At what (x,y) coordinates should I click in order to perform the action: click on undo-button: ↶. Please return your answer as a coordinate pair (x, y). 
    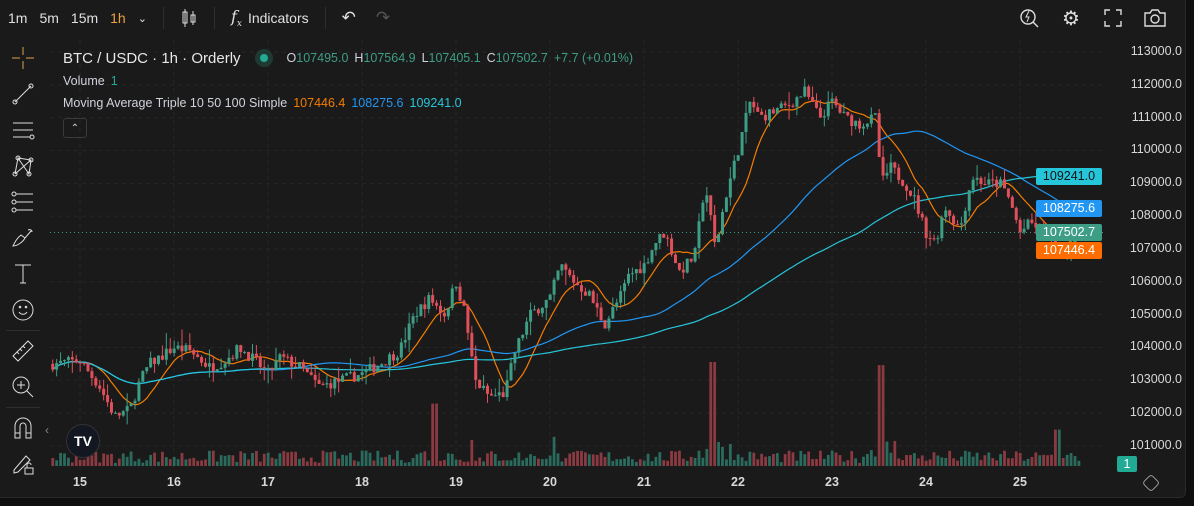
    Looking at the image, I should click on (348, 17).